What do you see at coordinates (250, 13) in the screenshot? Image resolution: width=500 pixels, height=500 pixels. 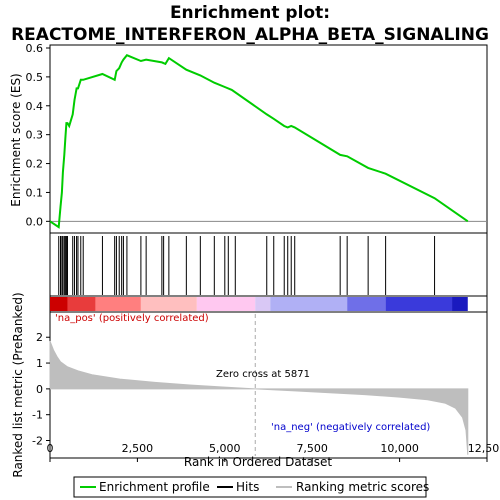 I see `chart-title-line1: Enrichment plot:` at bounding box center [250, 13].